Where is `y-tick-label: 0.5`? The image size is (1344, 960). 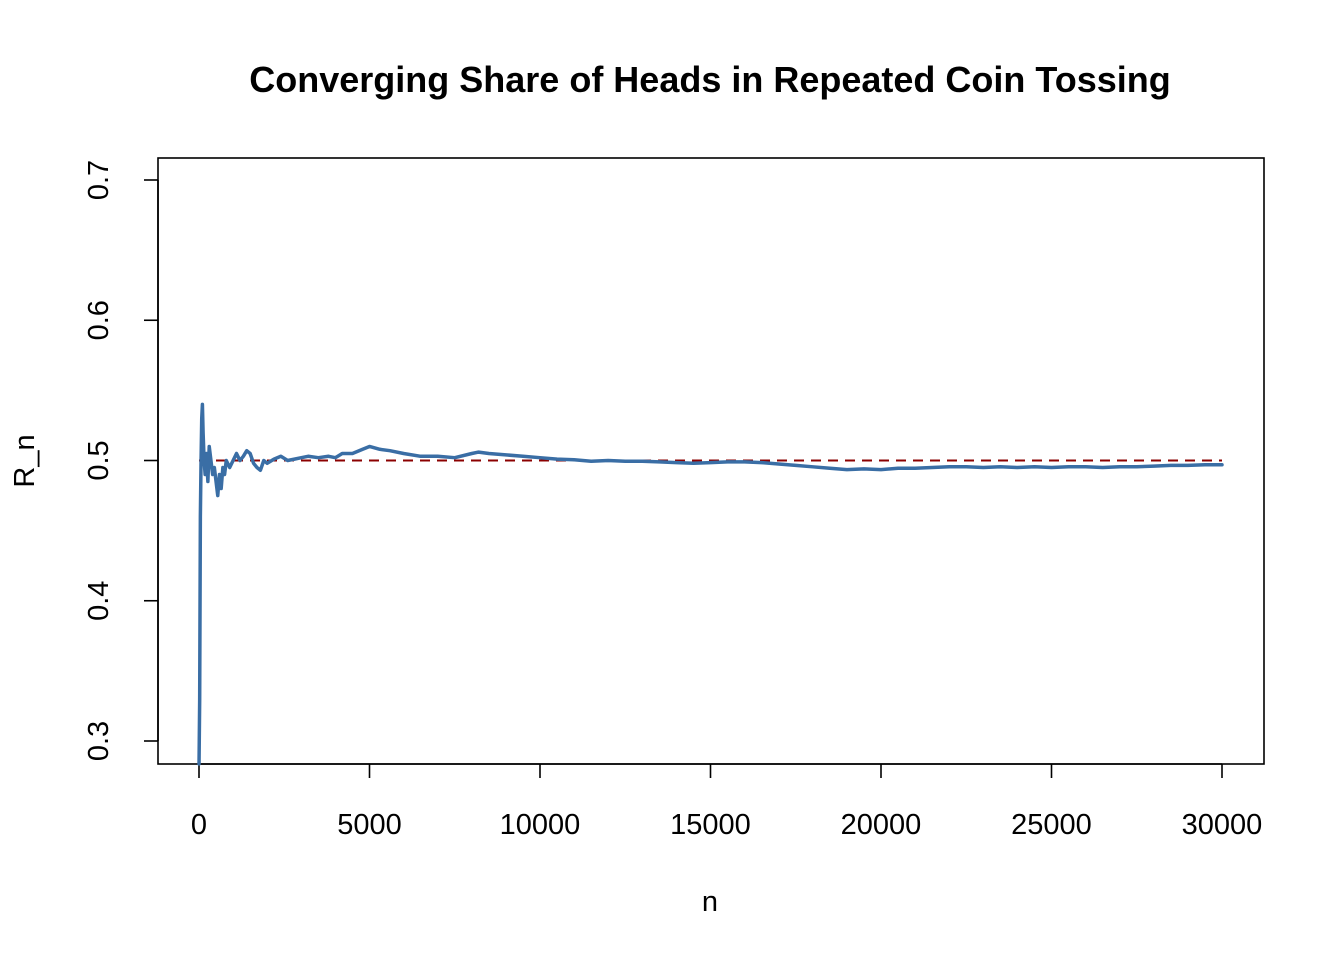 y-tick-label: 0.5 is located at coordinates (99, 460).